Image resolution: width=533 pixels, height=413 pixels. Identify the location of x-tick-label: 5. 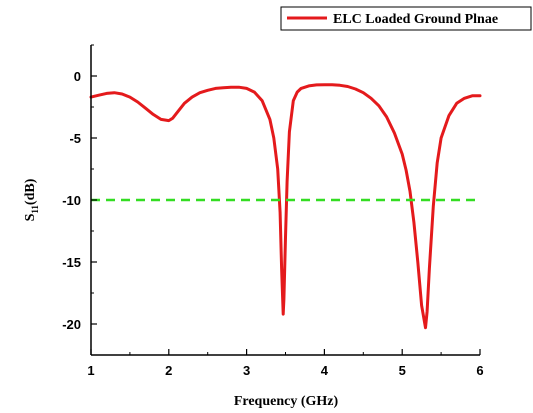
(402, 370).